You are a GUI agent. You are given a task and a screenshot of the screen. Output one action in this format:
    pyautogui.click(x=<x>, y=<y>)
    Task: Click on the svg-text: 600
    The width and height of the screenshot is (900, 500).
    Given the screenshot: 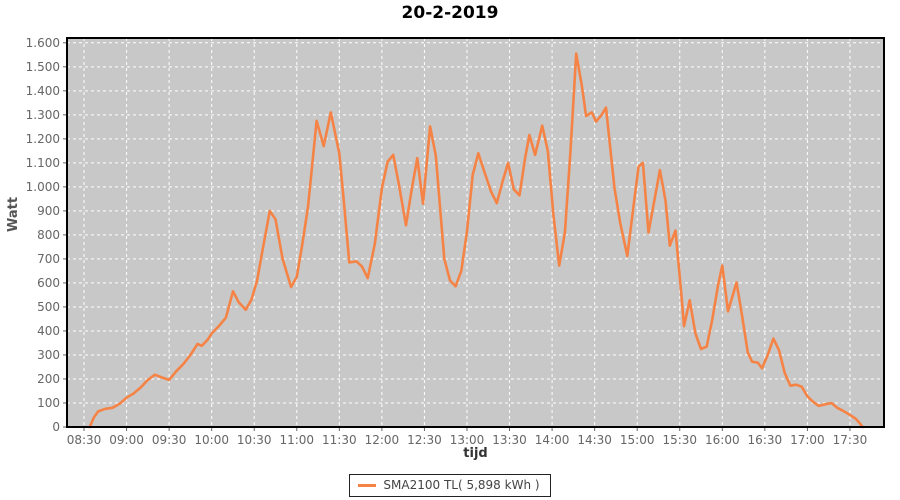 What is the action you would take?
    pyautogui.click(x=48, y=283)
    